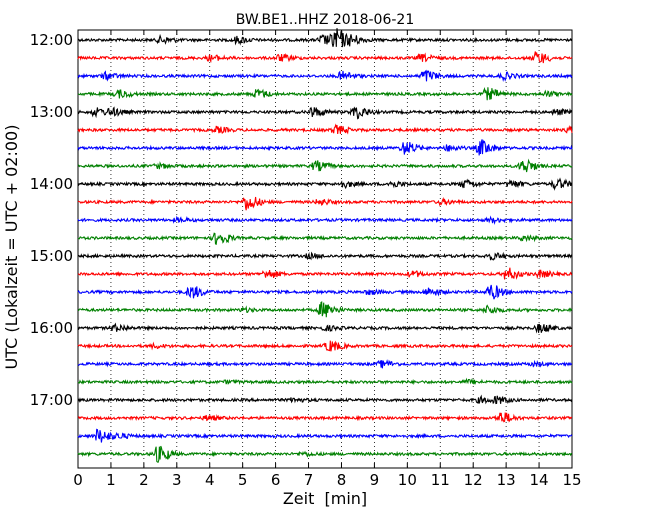  Describe the element at coordinates (177, 480) in the screenshot. I see `x-tick-label: 3` at that location.